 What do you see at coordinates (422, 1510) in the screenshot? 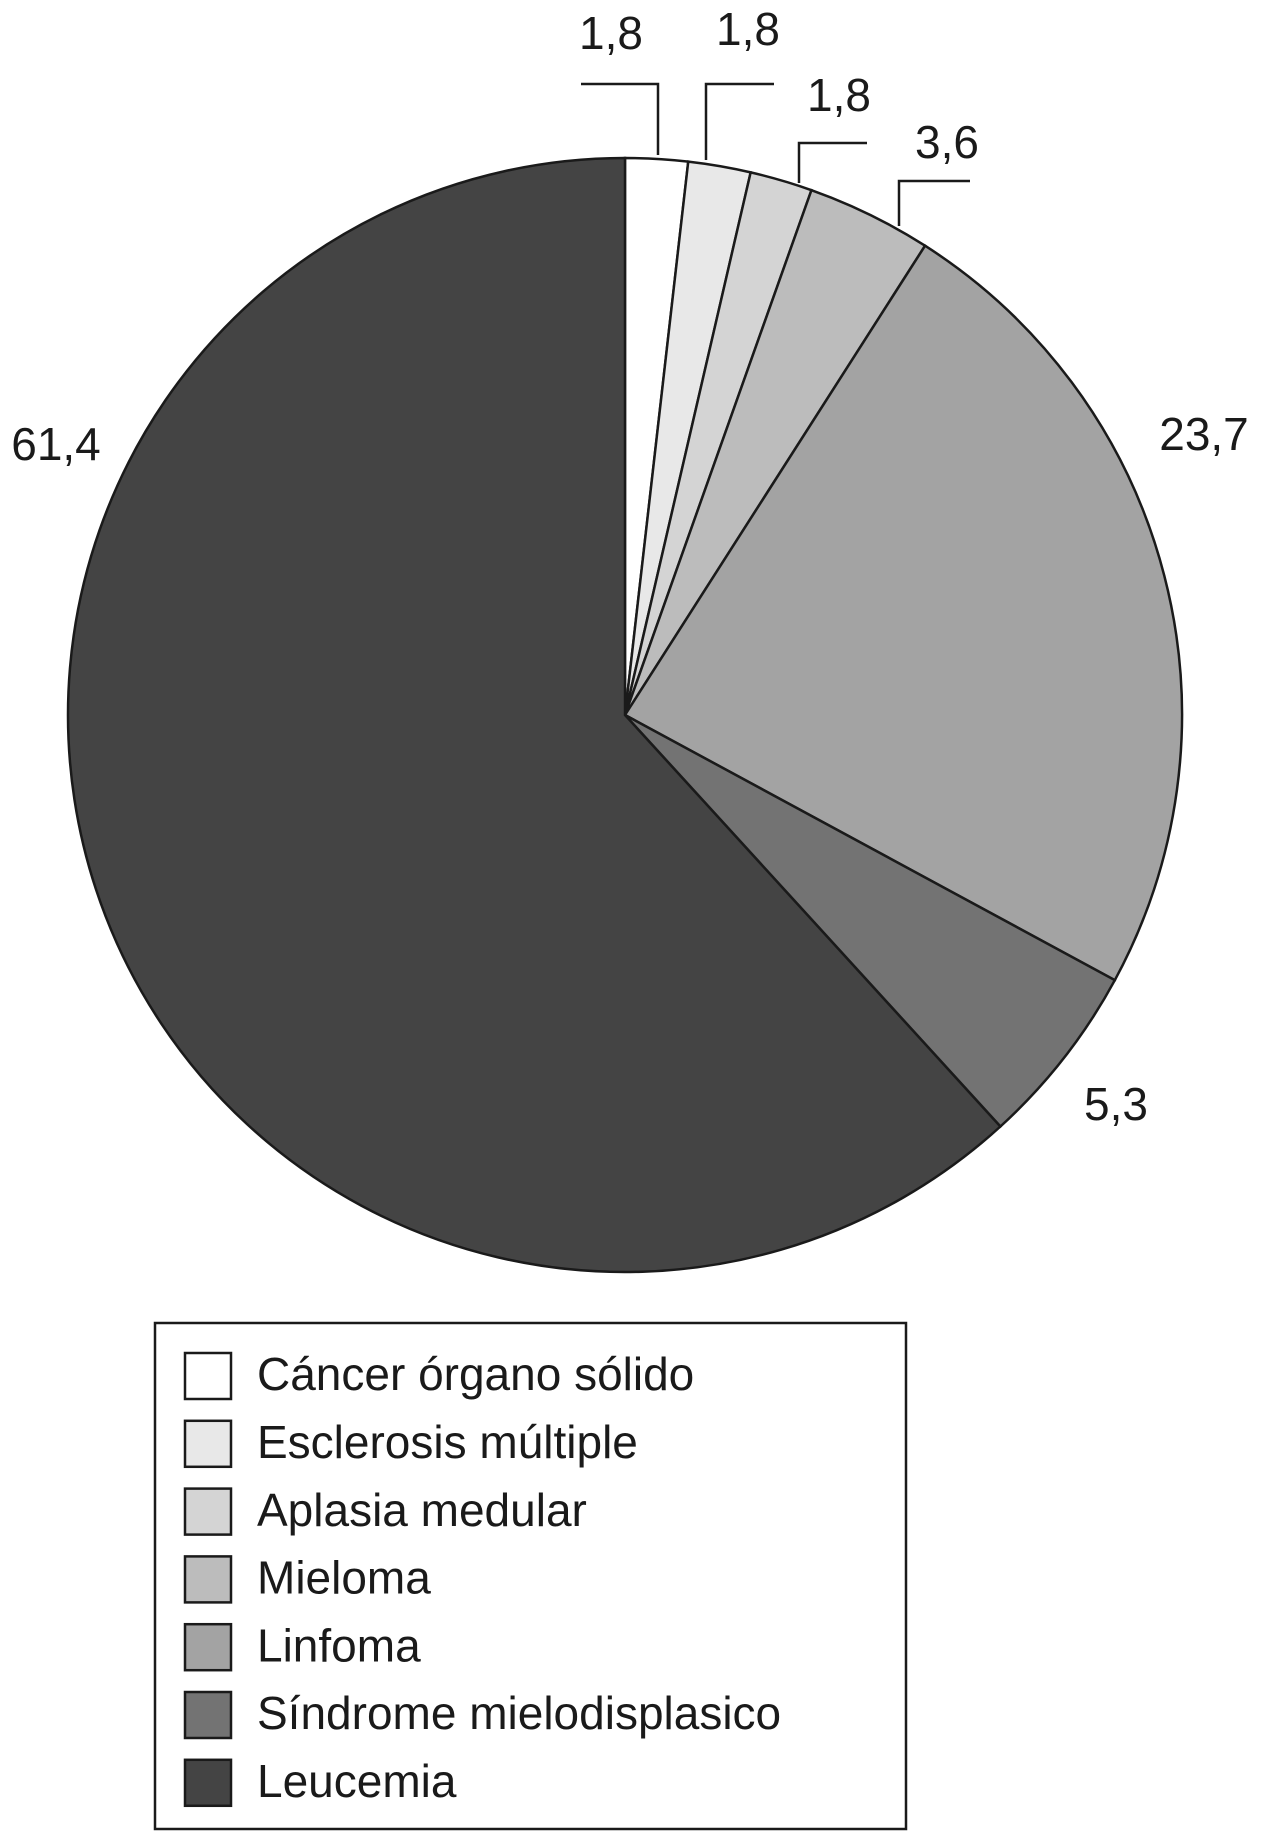
I see `legend-label: Aplasia medular` at bounding box center [422, 1510].